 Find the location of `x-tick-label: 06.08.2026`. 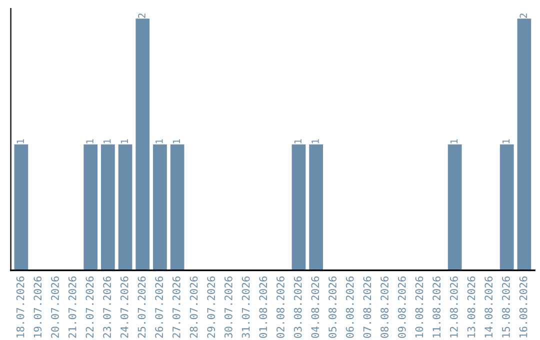

x-tick-label: 06.08.2026 is located at coordinates (350, 307).